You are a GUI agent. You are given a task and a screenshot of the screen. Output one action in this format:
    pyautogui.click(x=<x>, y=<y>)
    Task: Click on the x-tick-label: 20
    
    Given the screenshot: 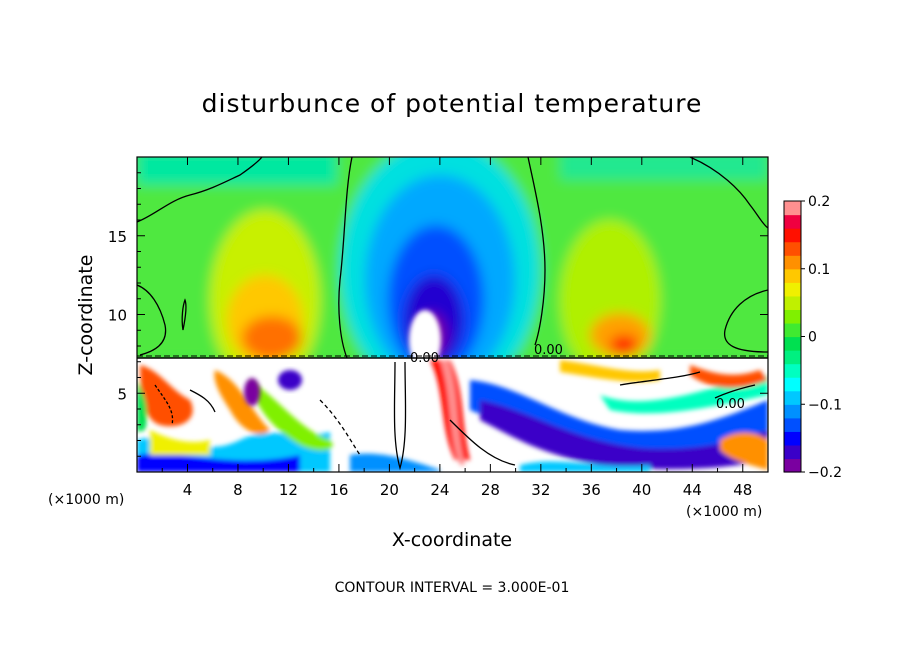 What is the action you would take?
    pyautogui.click(x=389, y=490)
    